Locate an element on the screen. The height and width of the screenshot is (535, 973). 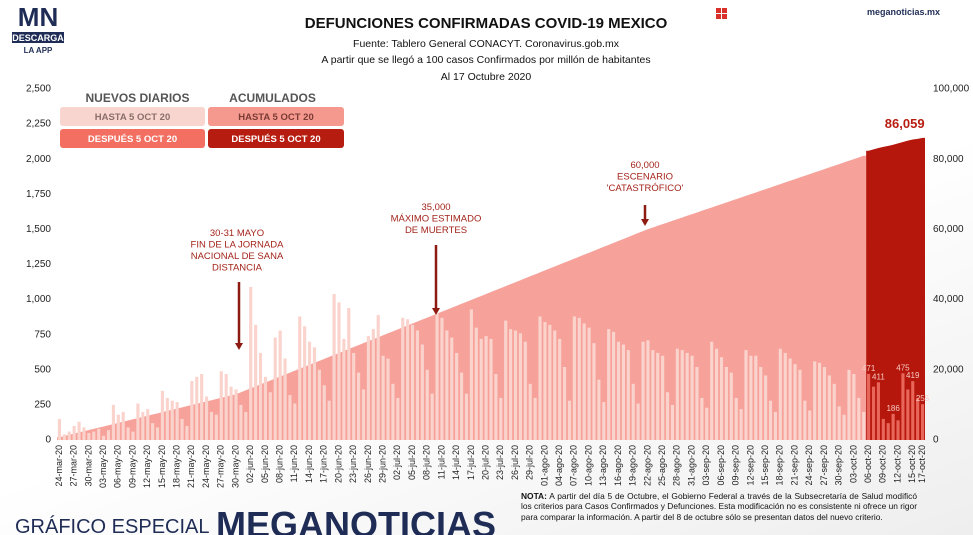
x-tick: 06-sep-20 is located at coordinates (721, 465).